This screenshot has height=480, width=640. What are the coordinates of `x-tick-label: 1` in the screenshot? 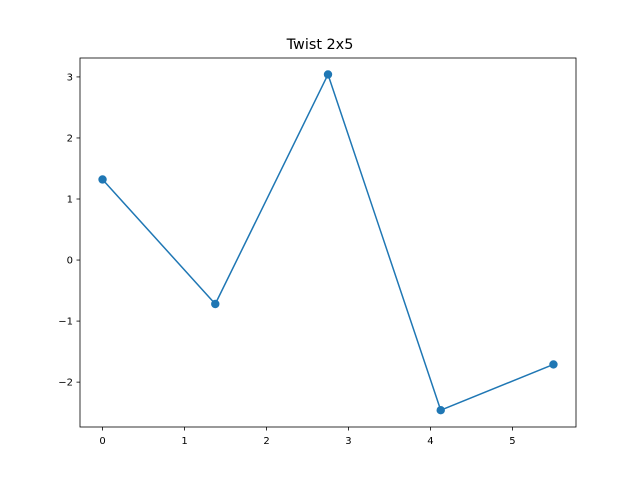 It's located at (184, 441).